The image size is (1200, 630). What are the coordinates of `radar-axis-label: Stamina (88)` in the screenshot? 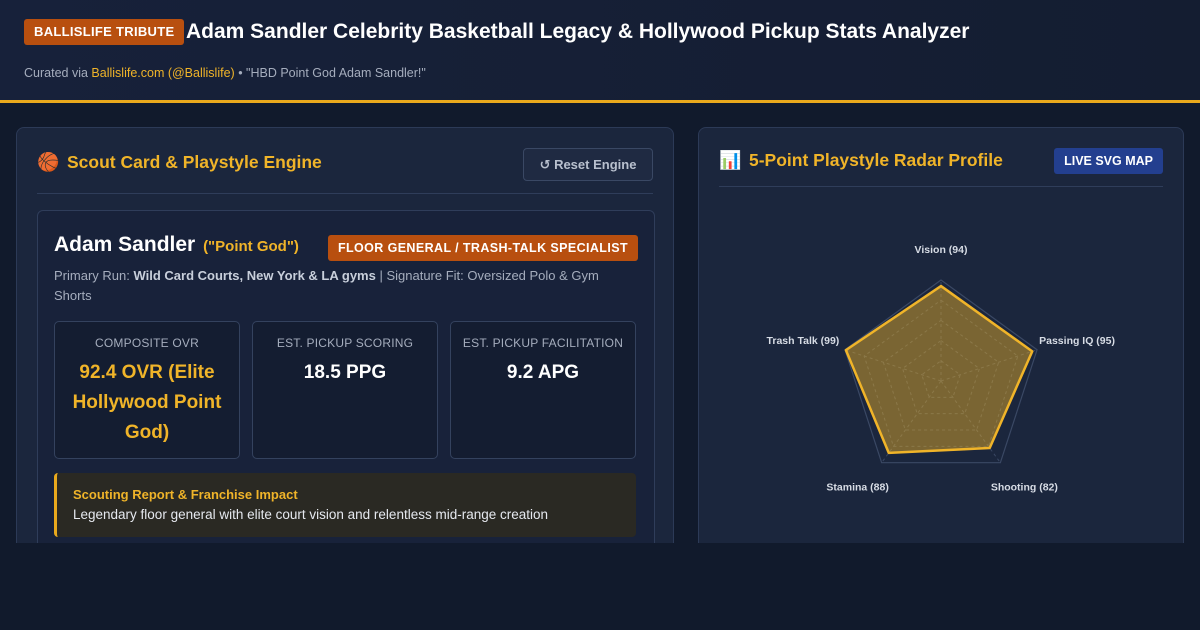 It's located at (857, 488).